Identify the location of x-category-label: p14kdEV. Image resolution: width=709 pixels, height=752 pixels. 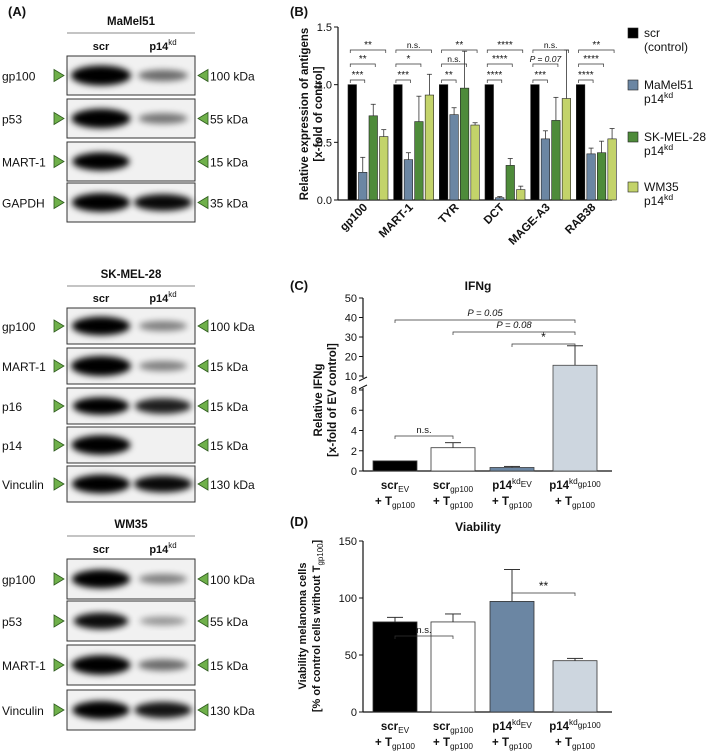
(512, 484).